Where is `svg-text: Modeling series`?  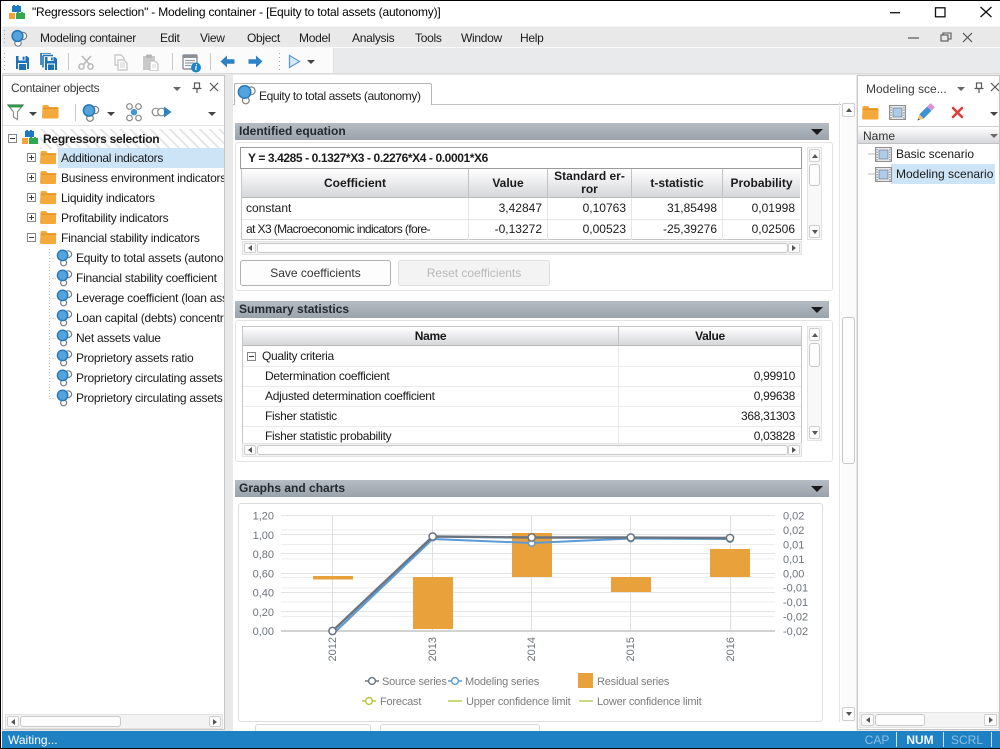
svg-text: Modeling series is located at coordinates (502, 682).